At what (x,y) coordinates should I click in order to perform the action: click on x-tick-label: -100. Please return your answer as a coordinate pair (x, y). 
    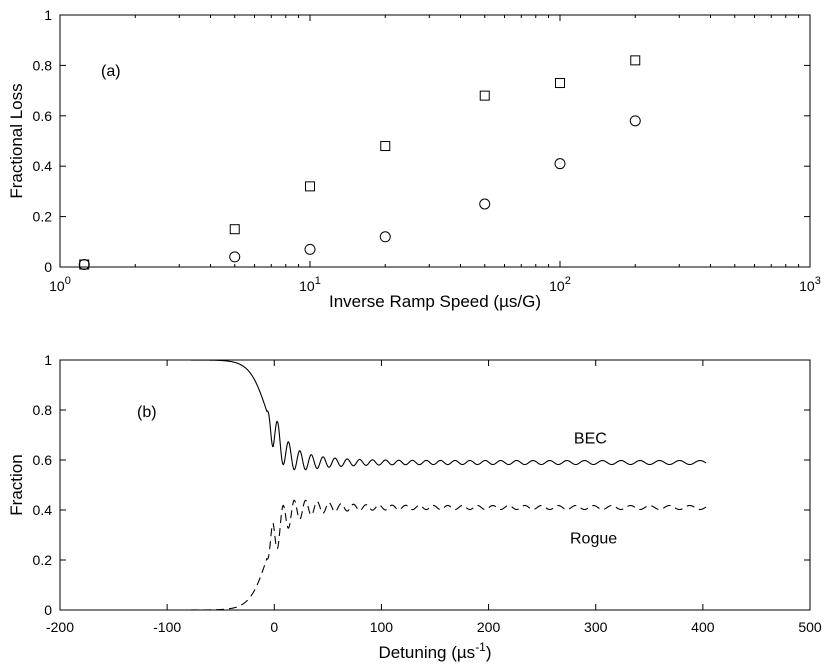
    Looking at the image, I should click on (167, 627).